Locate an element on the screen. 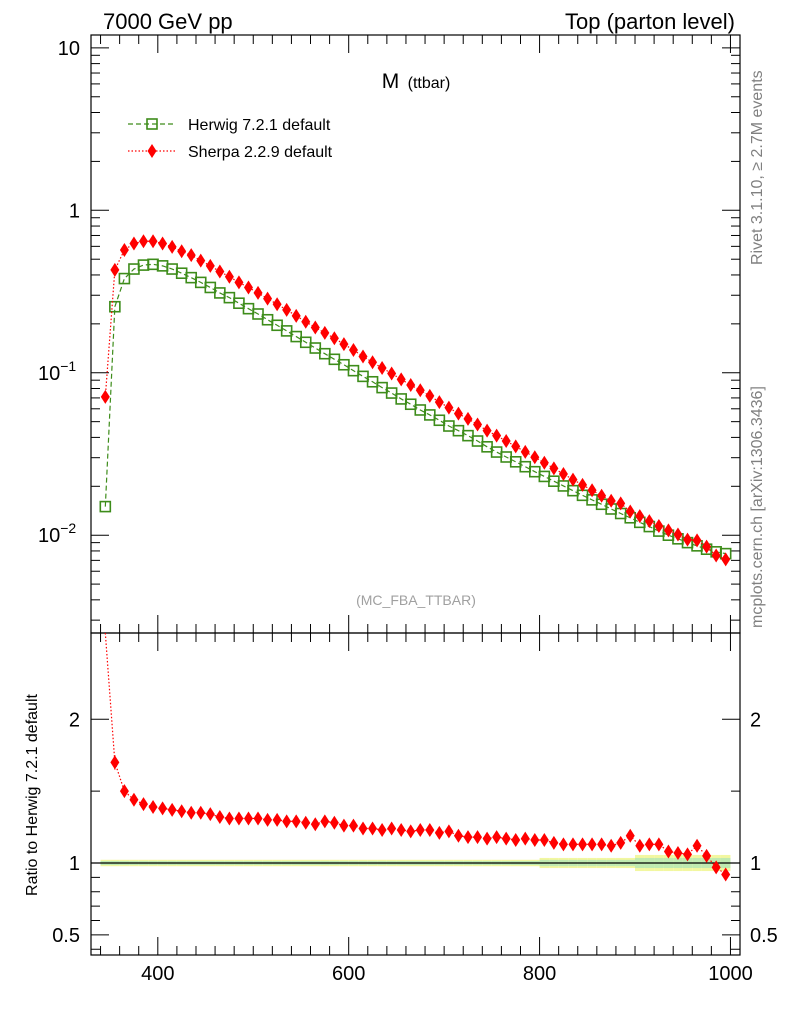  x-tick-label: 1000 is located at coordinates (730, 974).